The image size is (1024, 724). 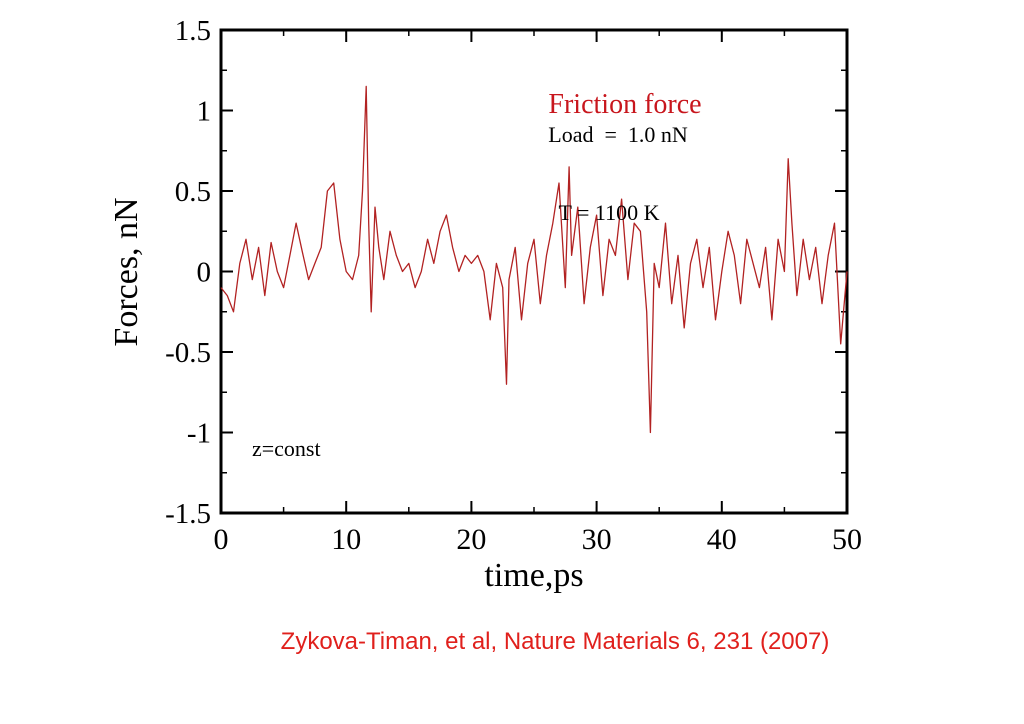 I want to click on x-tick-label: 50, so click(x=847, y=539).